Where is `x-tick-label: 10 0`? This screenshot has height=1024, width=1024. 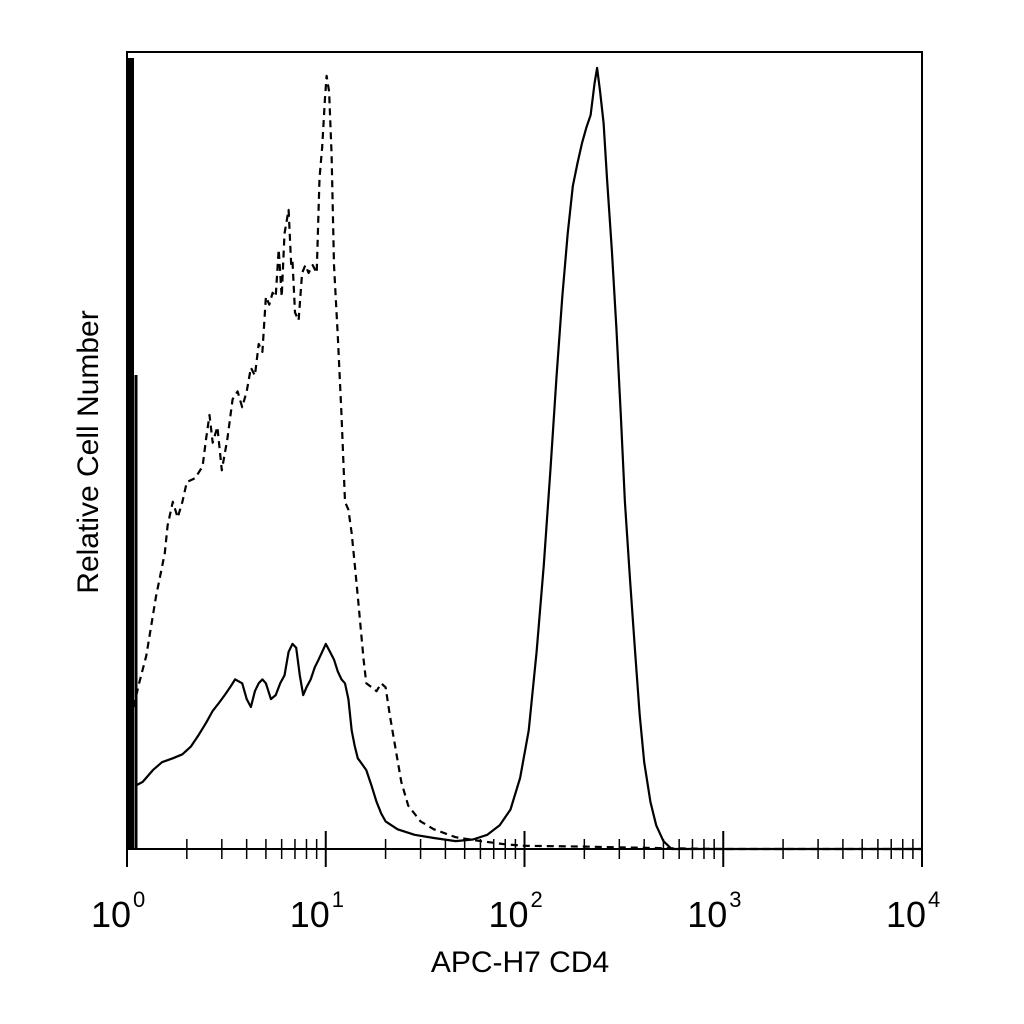
x-tick-label: 10 0 is located at coordinates (118, 911).